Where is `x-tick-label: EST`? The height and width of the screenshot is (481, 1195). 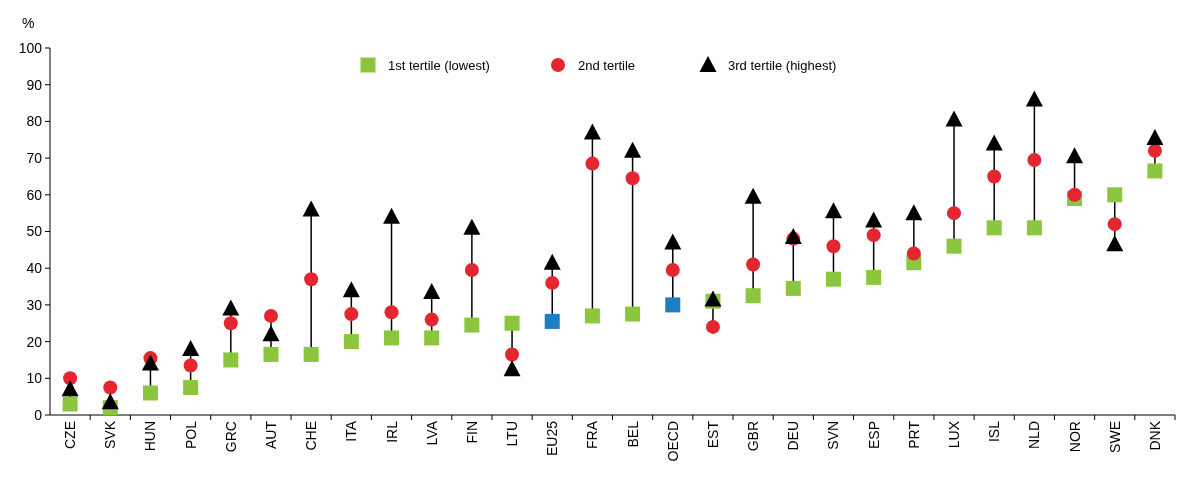 x-tick-label: EST is located at coordinates (712, 434).